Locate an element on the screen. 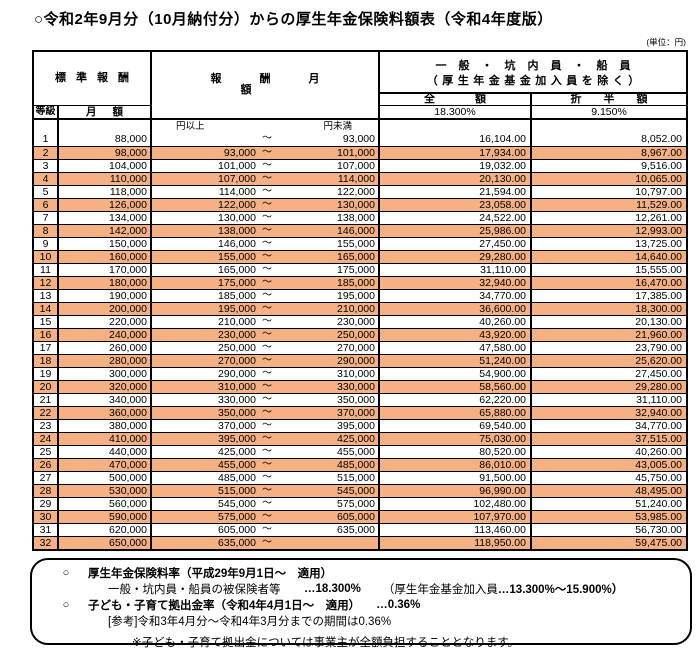 This screenshot has width=700, height=648. grade-cell: 32 is located at coordinates (45, 543).